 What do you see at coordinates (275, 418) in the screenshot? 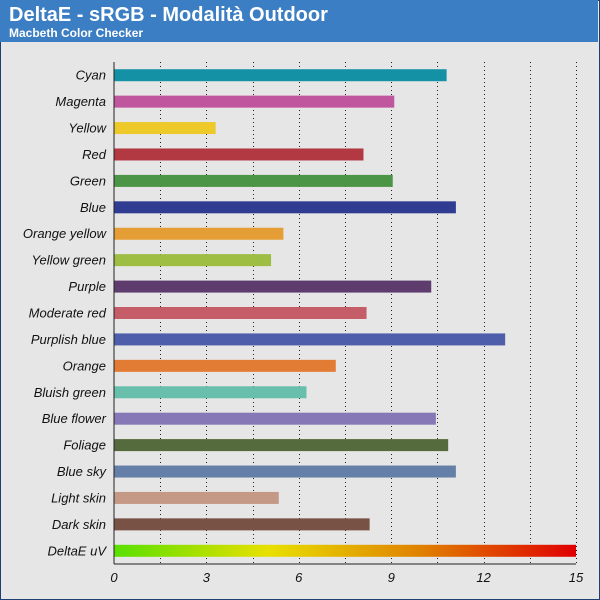
I see `bar-blue-flower` at bounding box center [275, 418].